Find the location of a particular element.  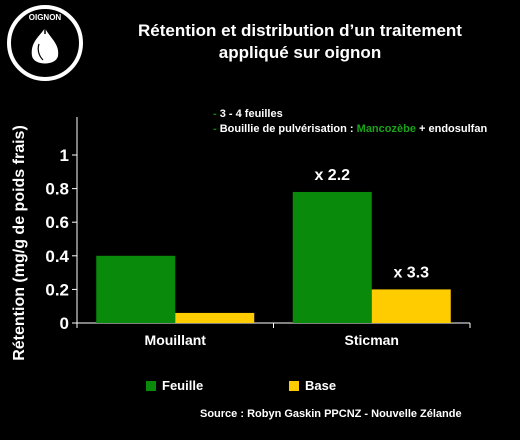

y-tick-label: 0.4 is located at coordinates (57, 256).